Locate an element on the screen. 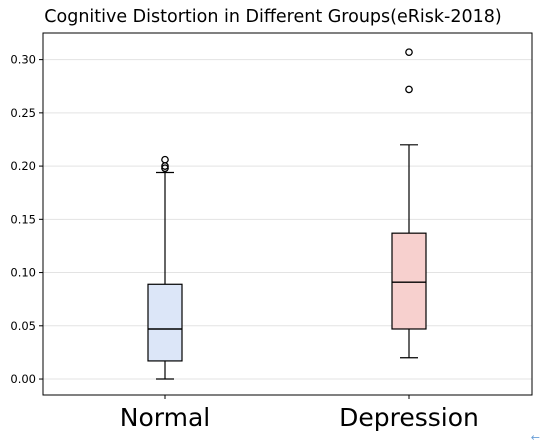  x-tick-label: Normal is located at coordinates (165, 417).